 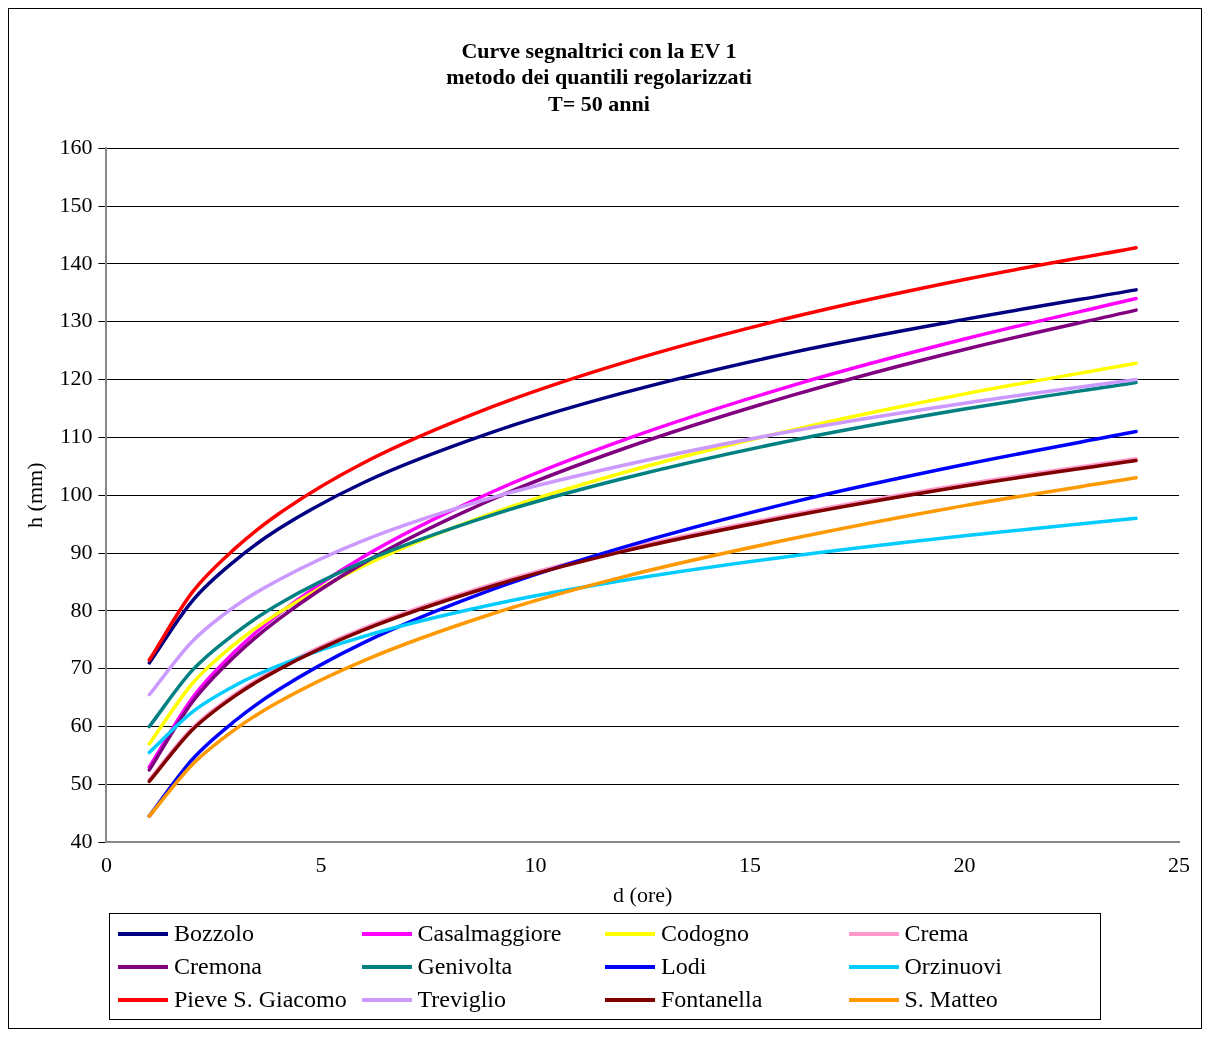 I want to click on y-axis-title: h (mm), so click(x=34, y=495).